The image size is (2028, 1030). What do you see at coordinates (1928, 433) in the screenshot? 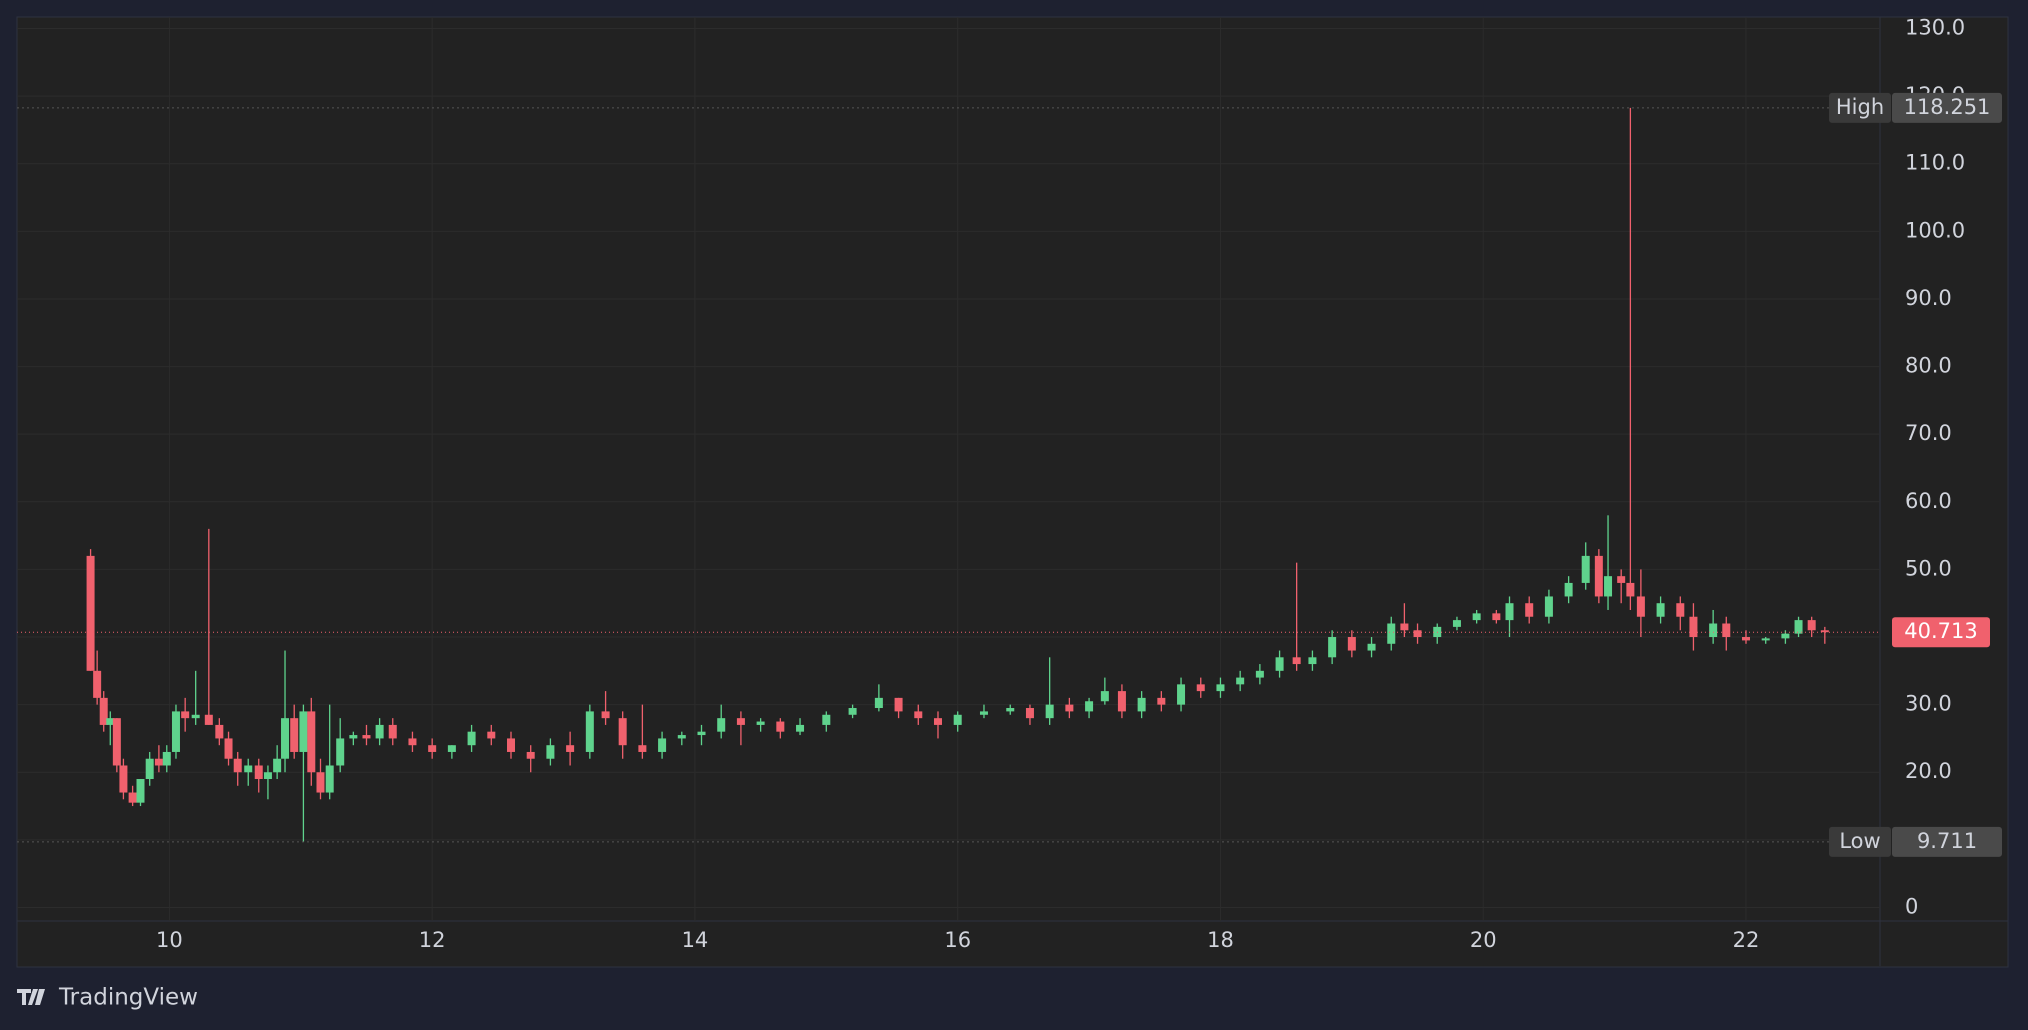
I see `y-tick-label: 70.0` at bounding box center [1928, 433].